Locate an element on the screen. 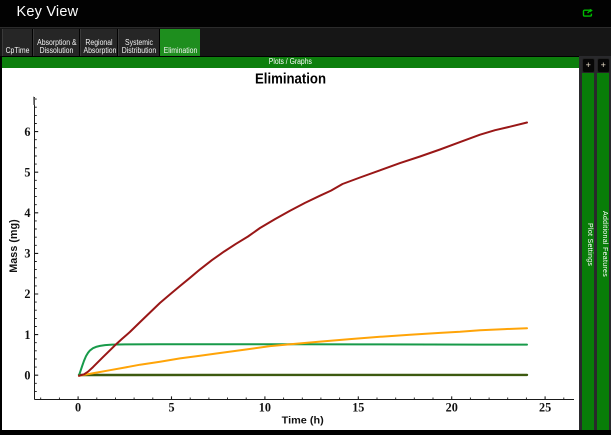 This screenshot has width=611, height=435. svg-text: 25 is located at coordinates (545, 408).